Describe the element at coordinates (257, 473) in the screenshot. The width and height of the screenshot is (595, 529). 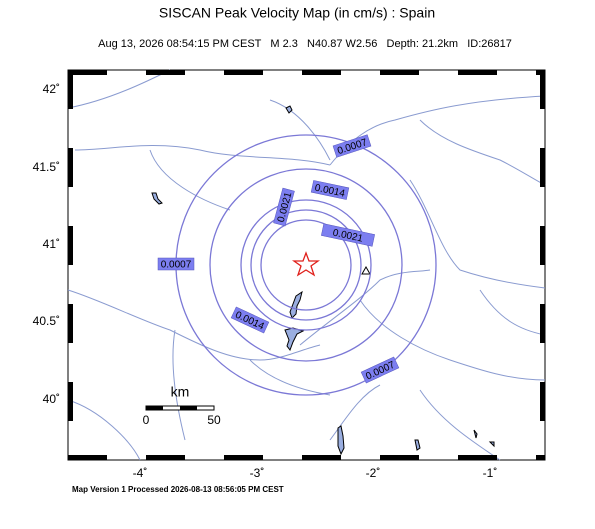
I see `lon-label: -3˚` at that location.